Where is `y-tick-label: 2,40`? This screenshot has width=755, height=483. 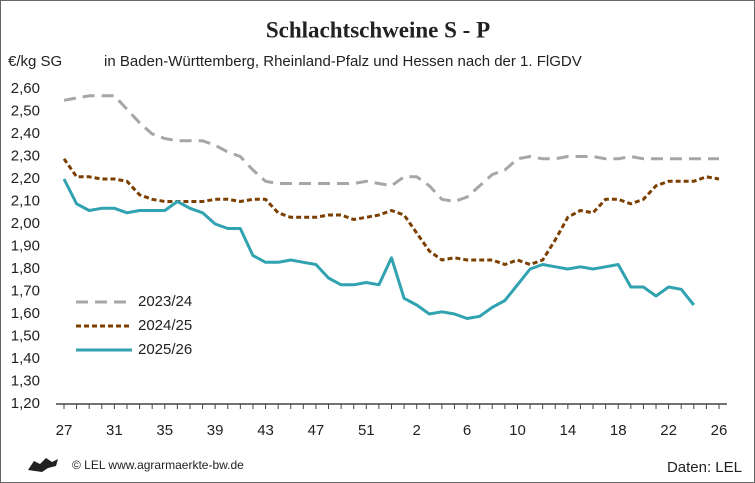
y-tick-label: 2,40 is located at coordinates (25, 133).